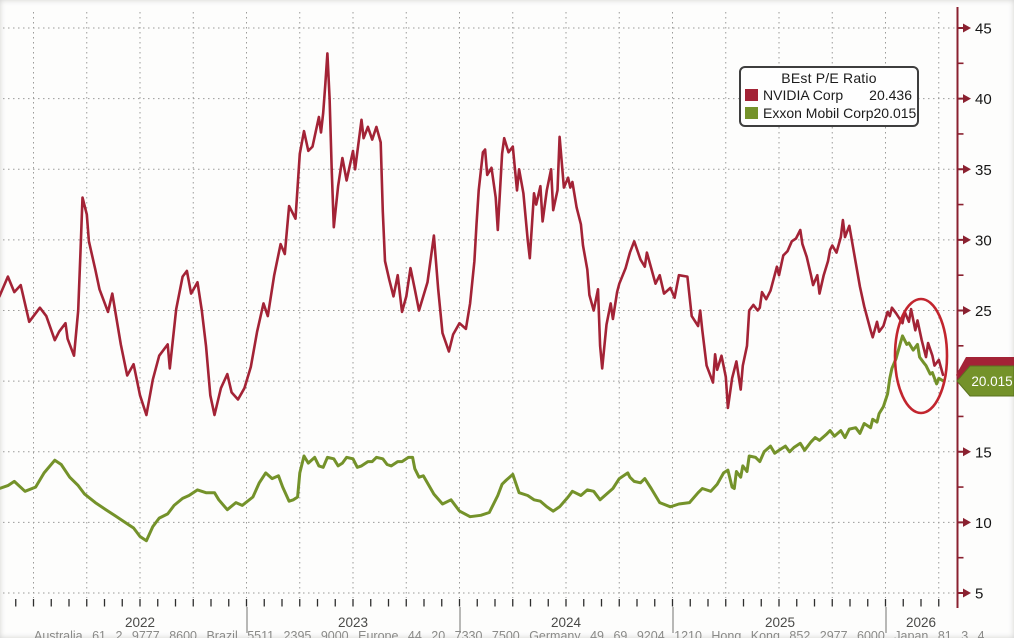 The width and height of the screenshot is (1014, 638). What do you see at coordinates (780, 622) in the screenshot?
I see `x-axis-year-label: 2025` at bounding box center [780, 622].